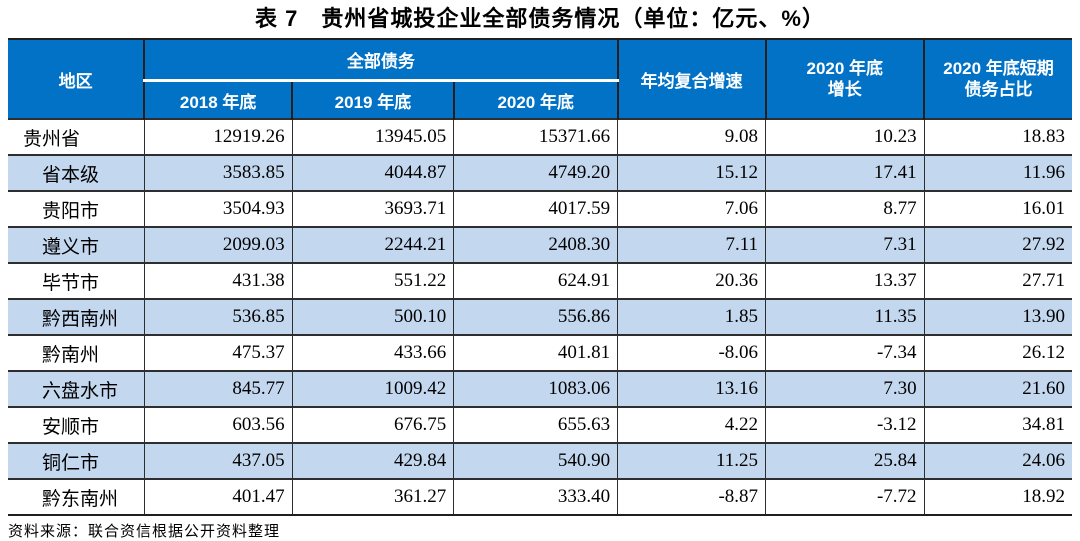  I want to click on value-cell: 4017.59, so click(536, 209).